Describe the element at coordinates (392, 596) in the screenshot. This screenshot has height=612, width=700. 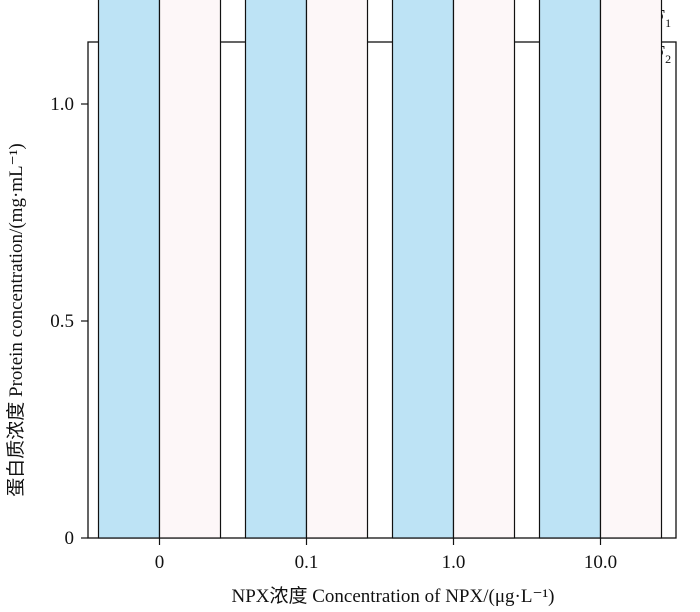
I see `x-axis-label: NPX浓度 Concentration of NPX/(μg·L⁻¹)` at that location.